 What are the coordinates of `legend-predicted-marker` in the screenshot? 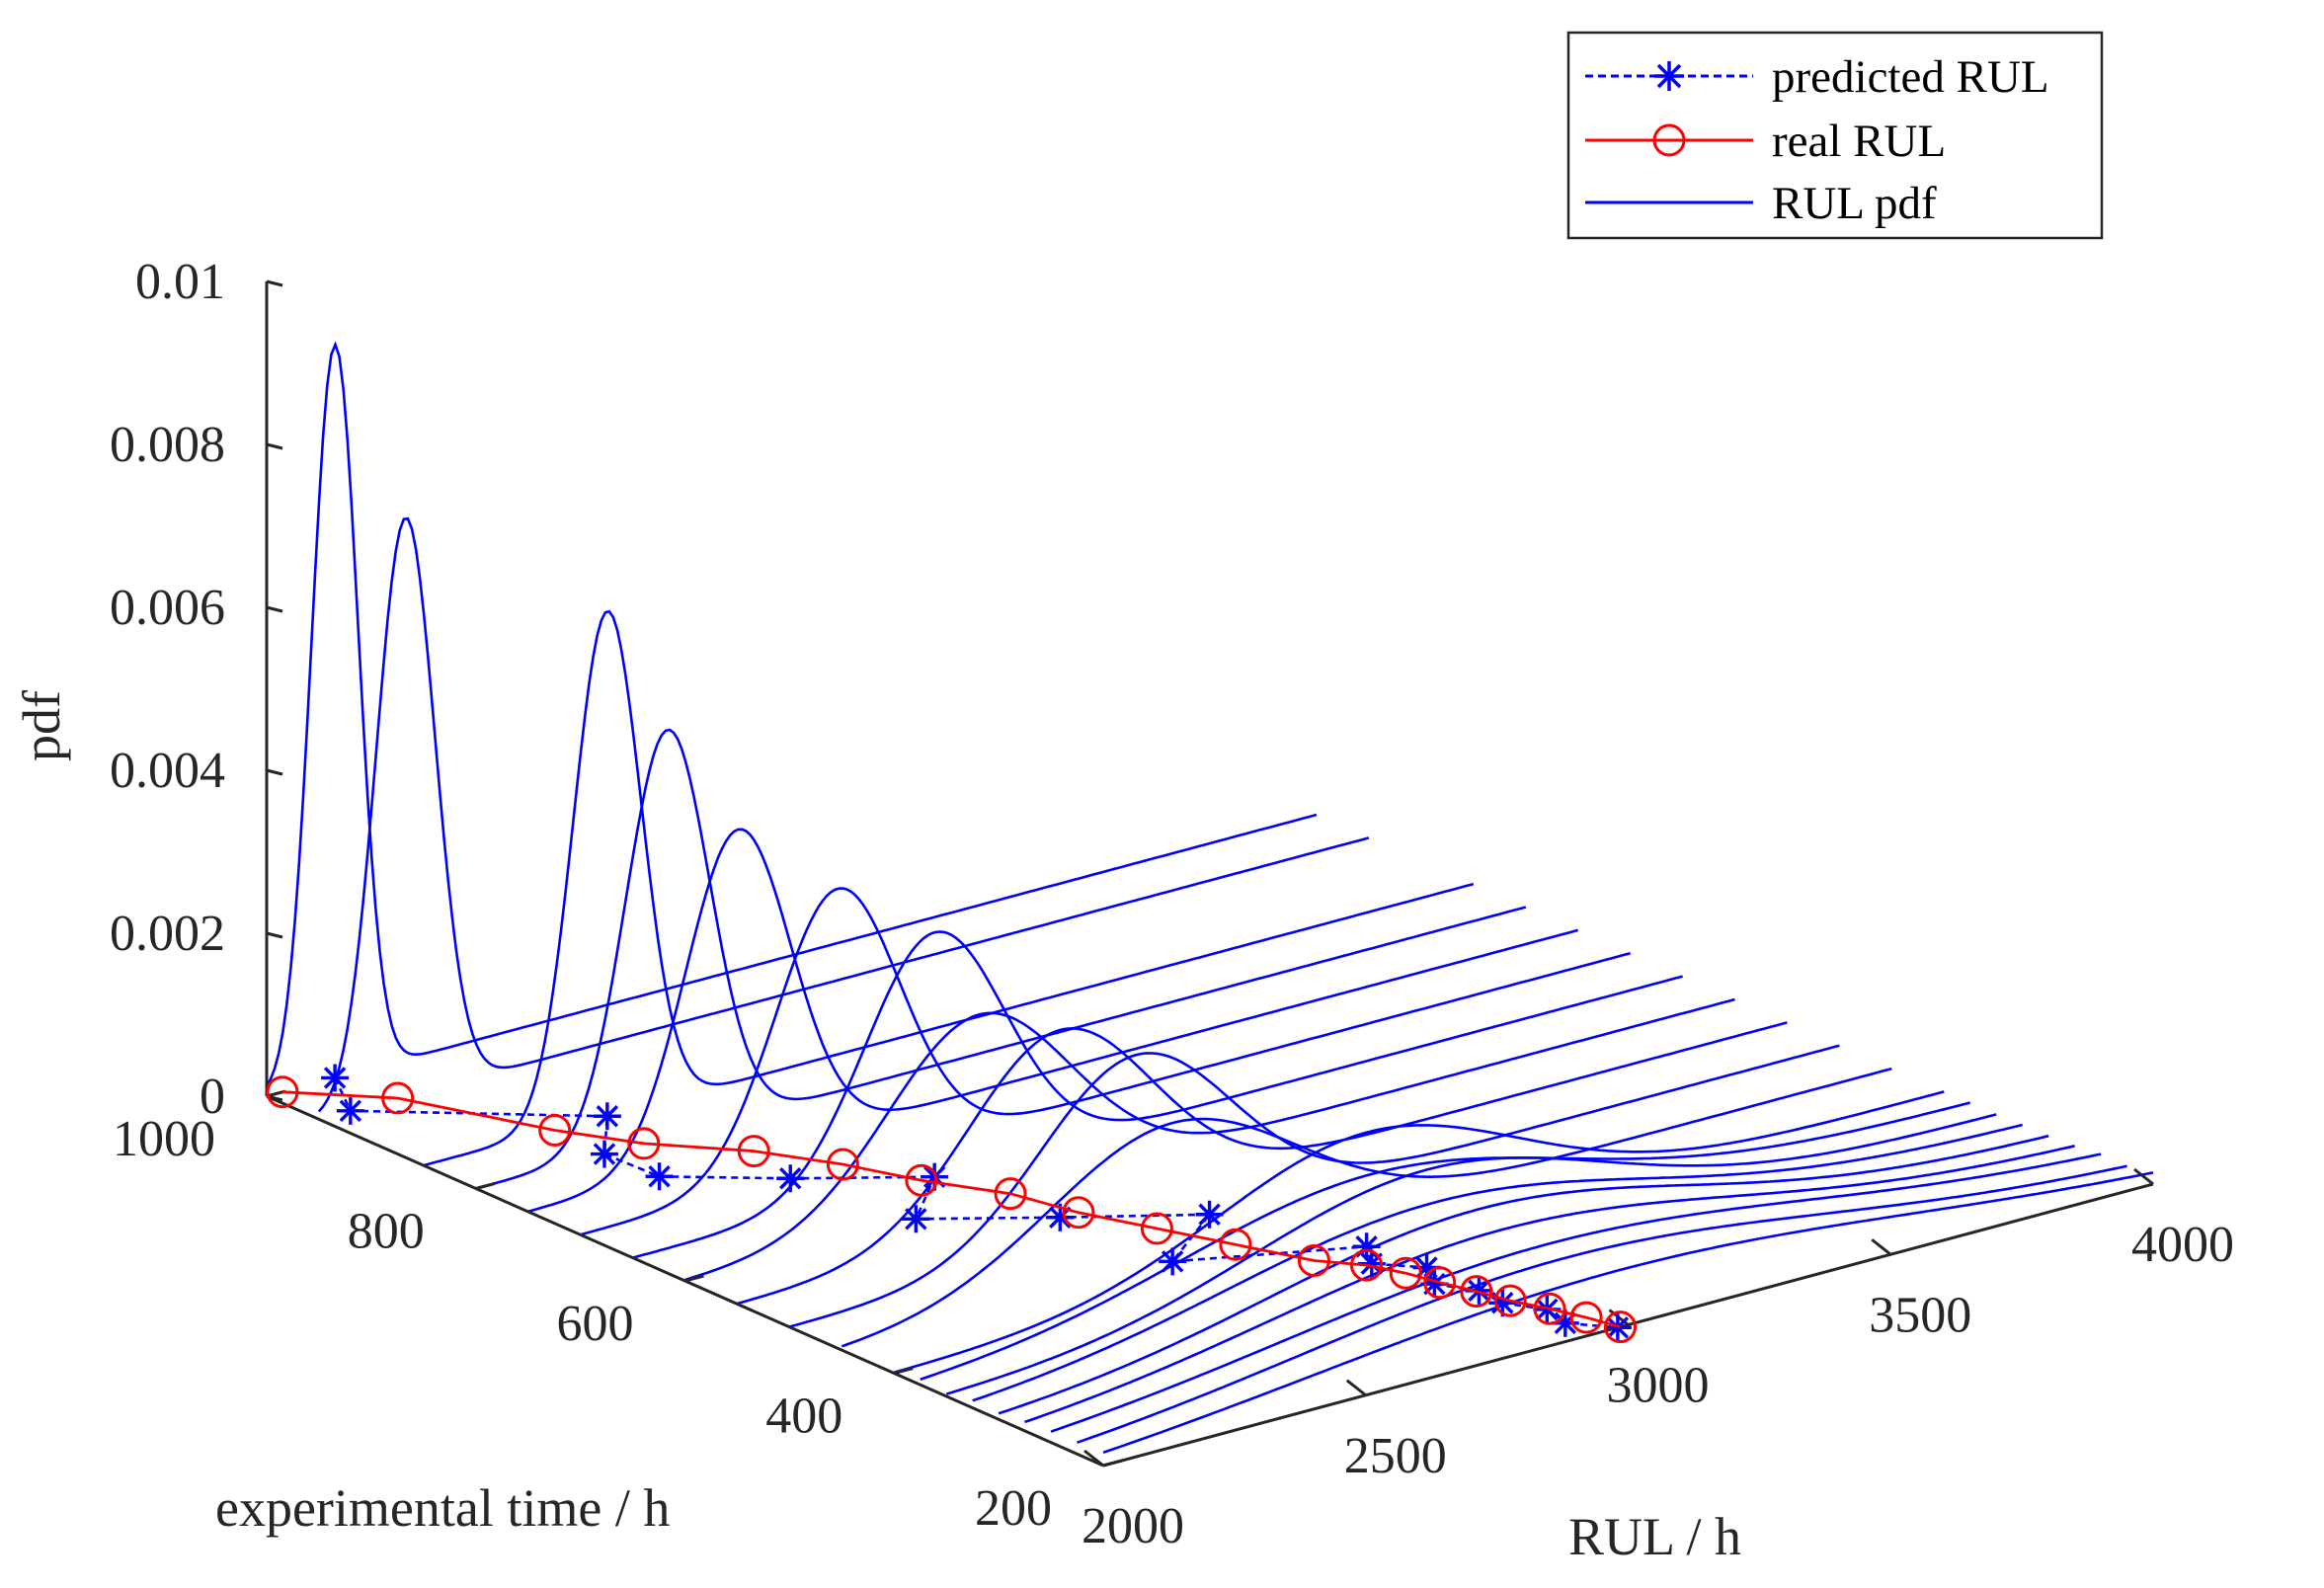 It's located at (1669, 76).